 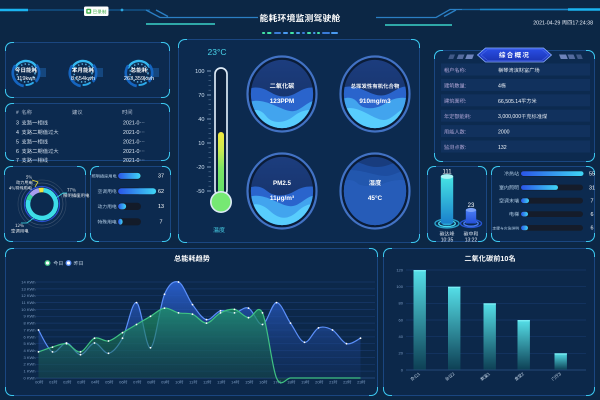 What do you see at coordinates (149, 382) in the screenshot?
I see `svg-text: 08` at bounding box center [149, 382].